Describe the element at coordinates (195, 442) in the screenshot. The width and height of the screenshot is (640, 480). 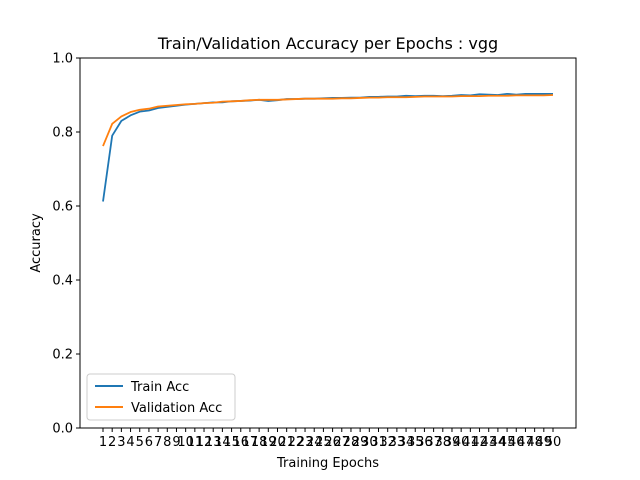
I see `x-tick-label: 11` at that location.